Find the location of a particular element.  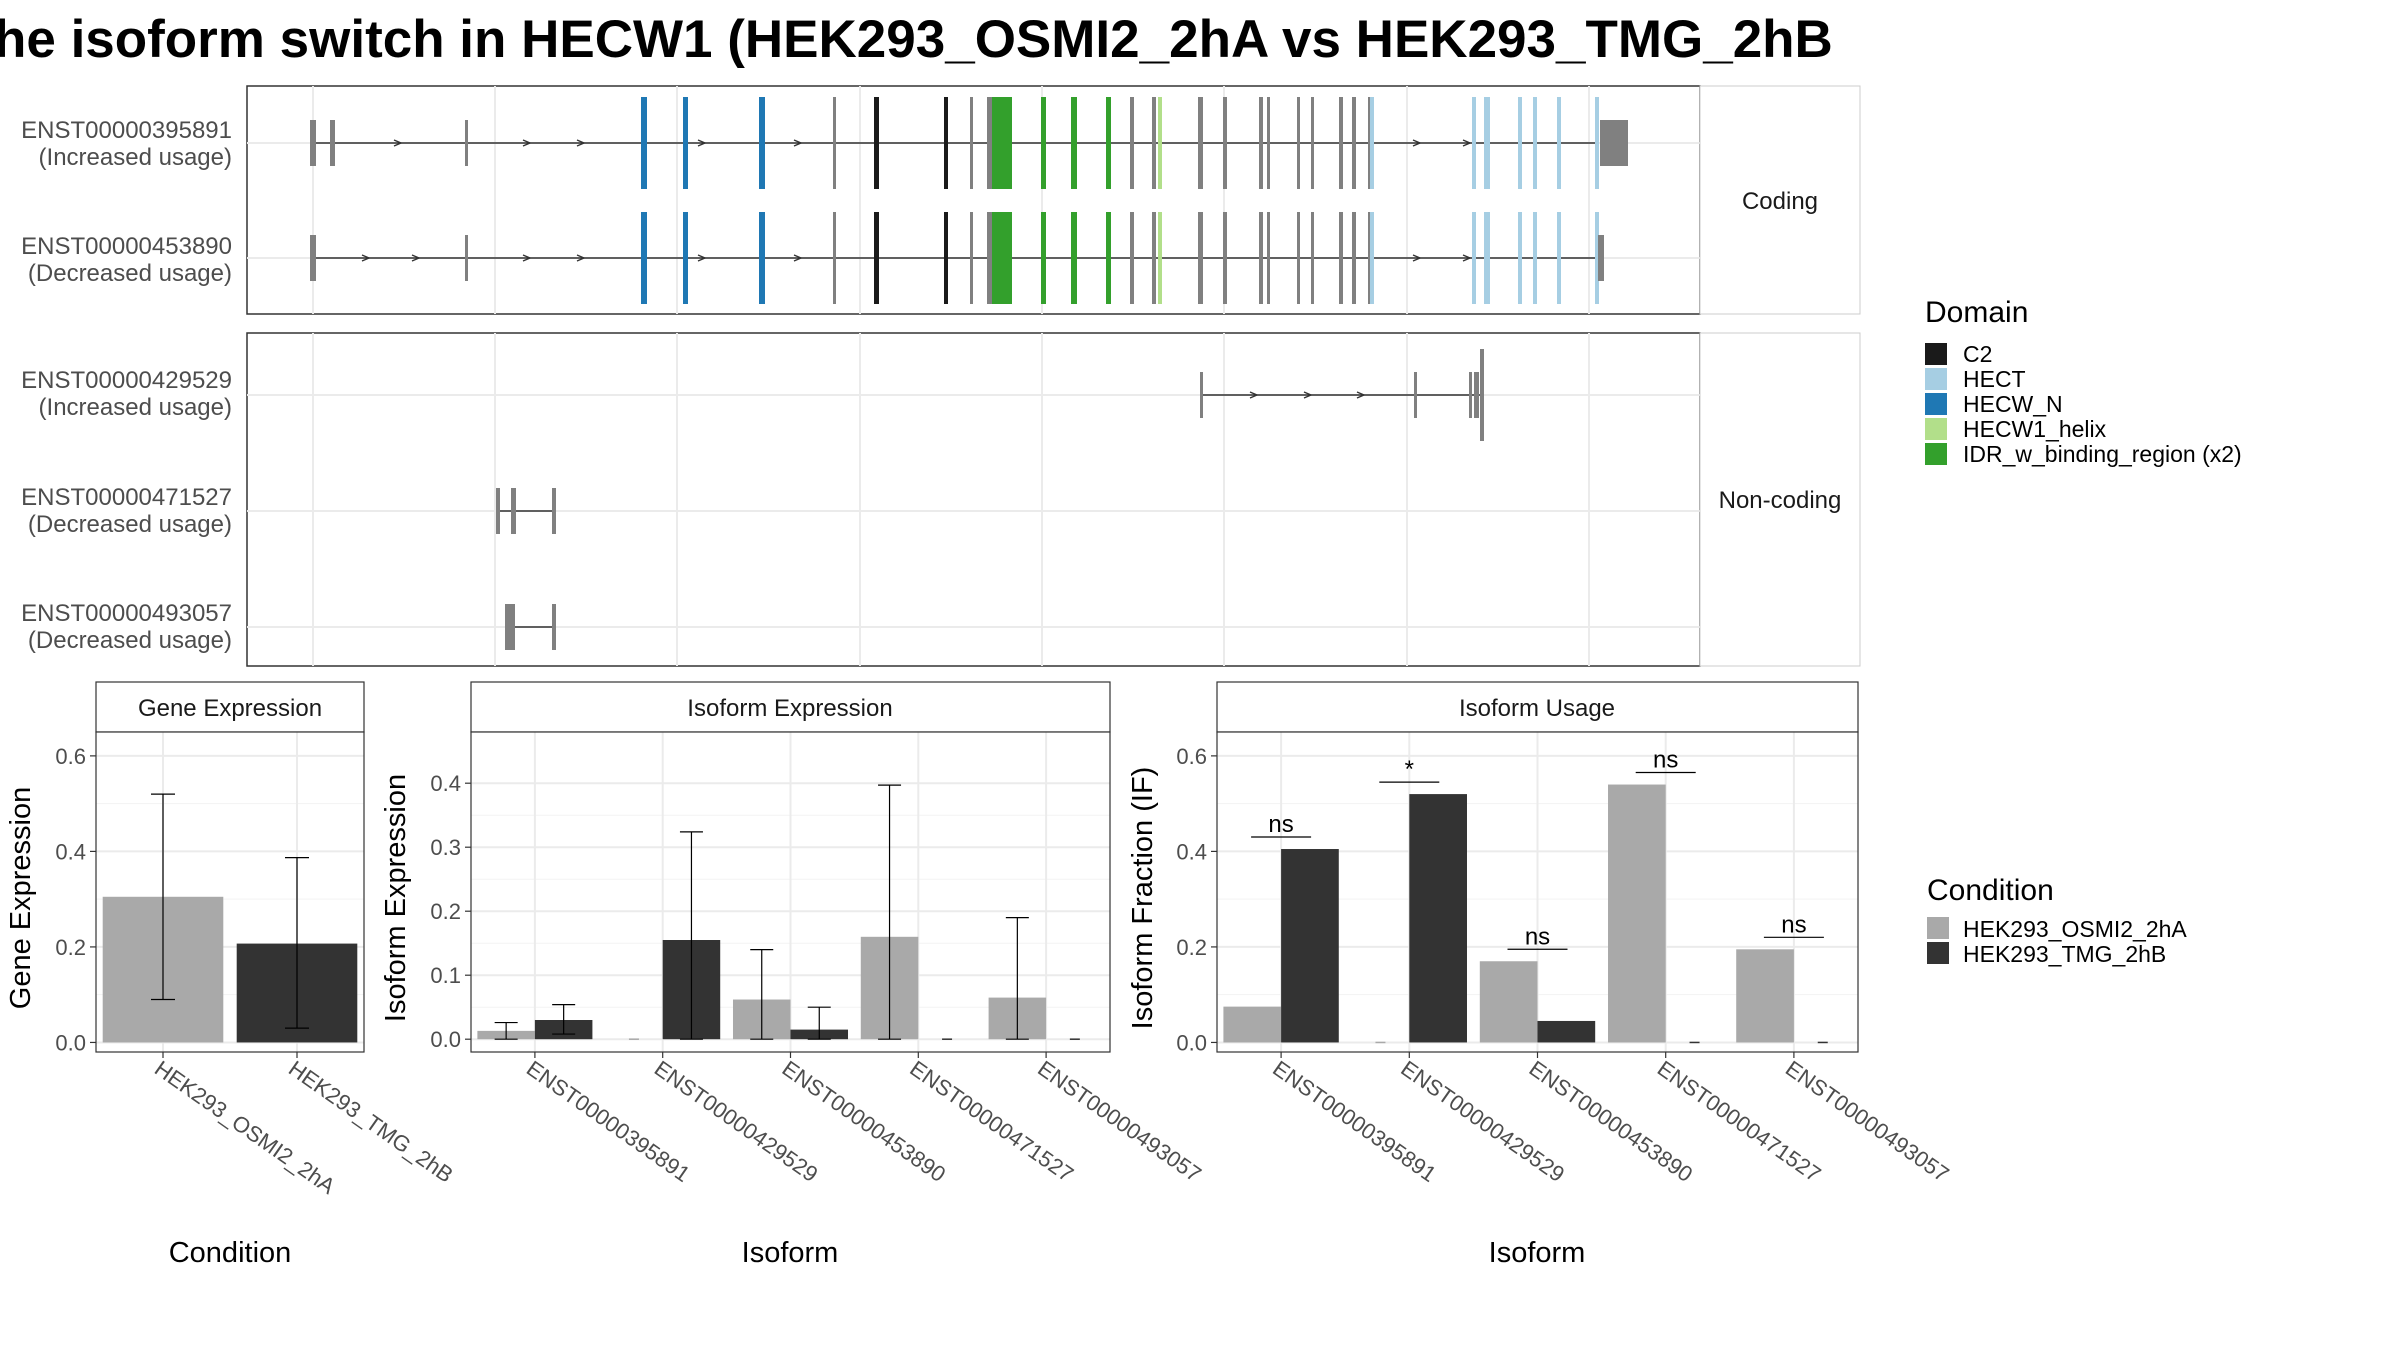

x-axis-title: Condition is located at coordinates (230, 1253).